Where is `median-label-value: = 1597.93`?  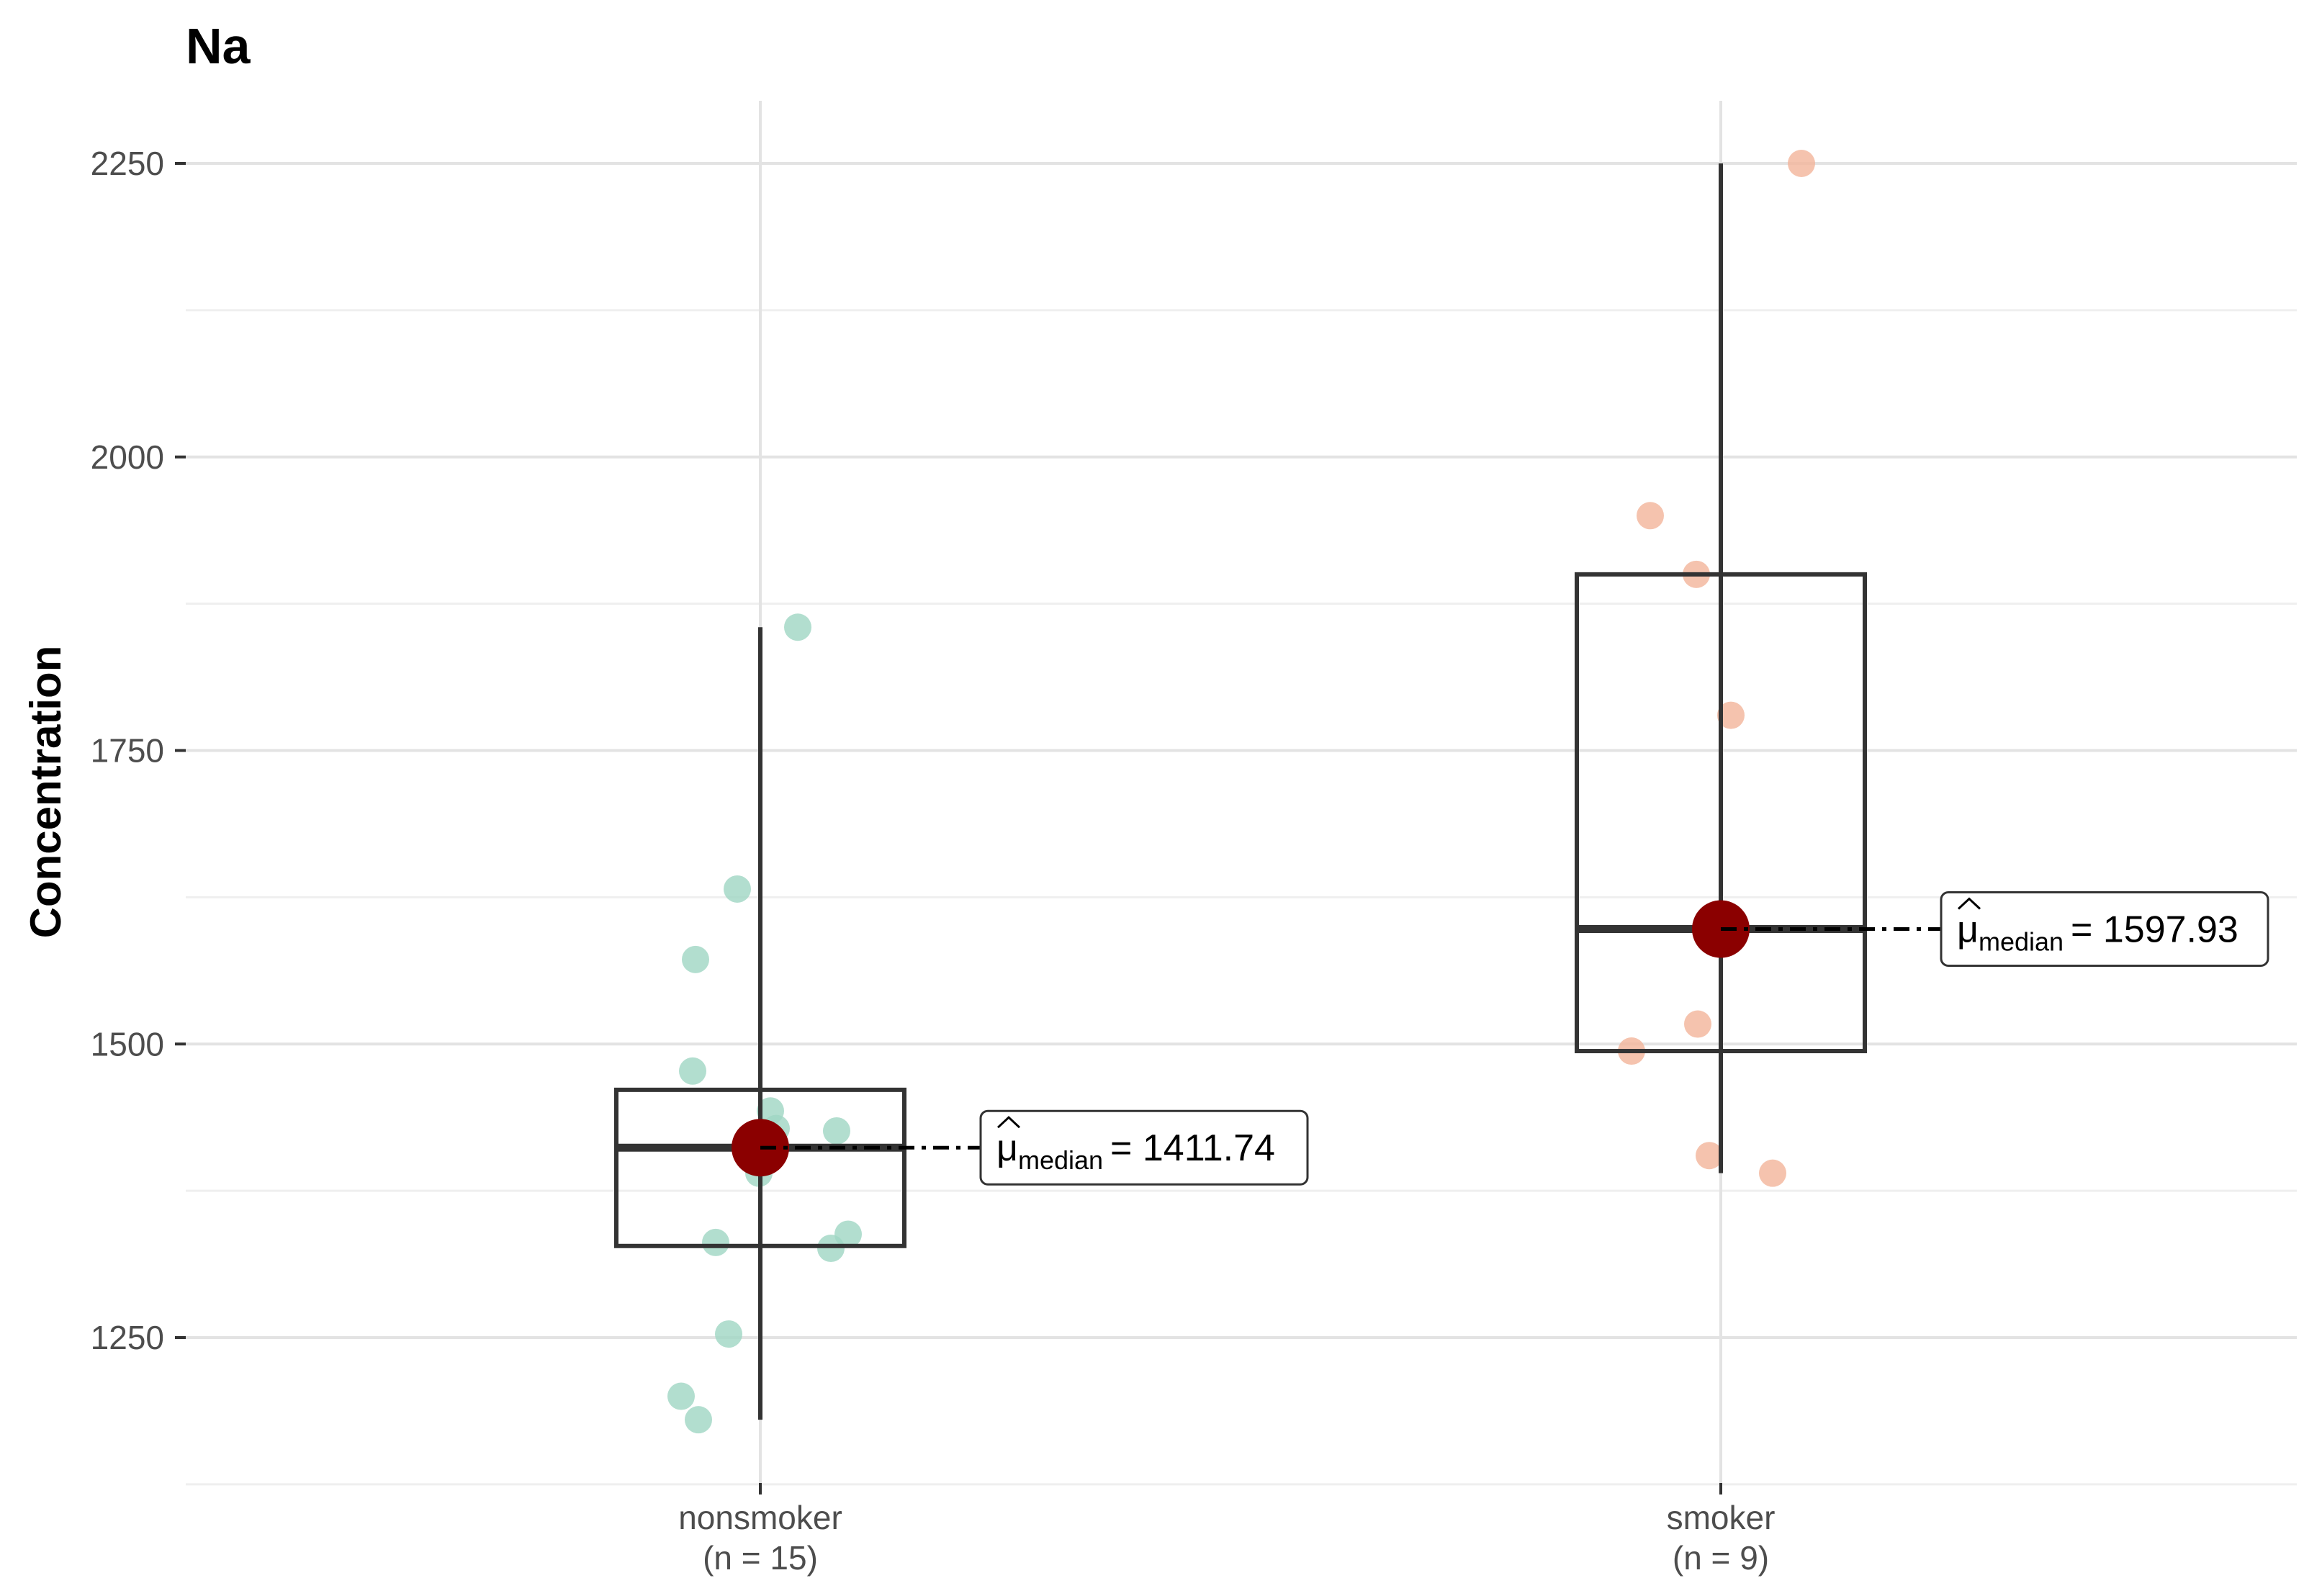 median-label-value: = 1597.93 is located at coordinates (2154, 930).